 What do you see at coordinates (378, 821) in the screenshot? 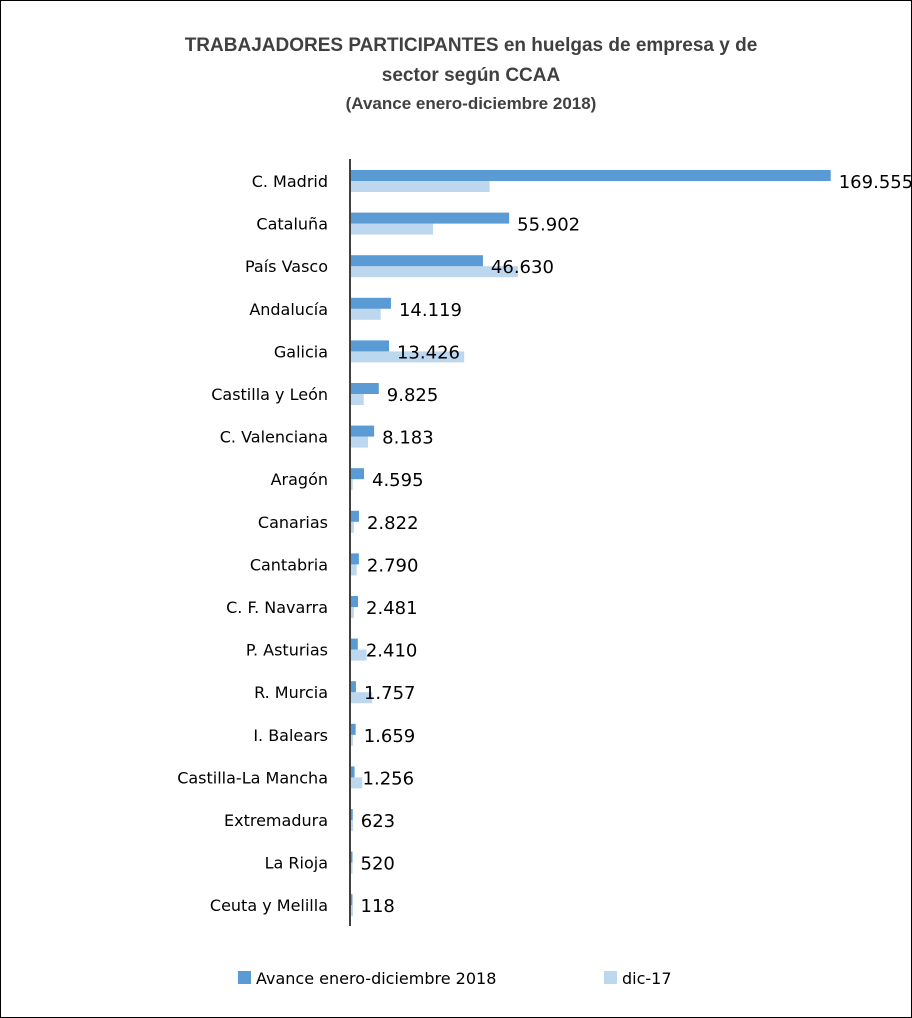
I see `data-label: 623` at bounding box center [378, 821].